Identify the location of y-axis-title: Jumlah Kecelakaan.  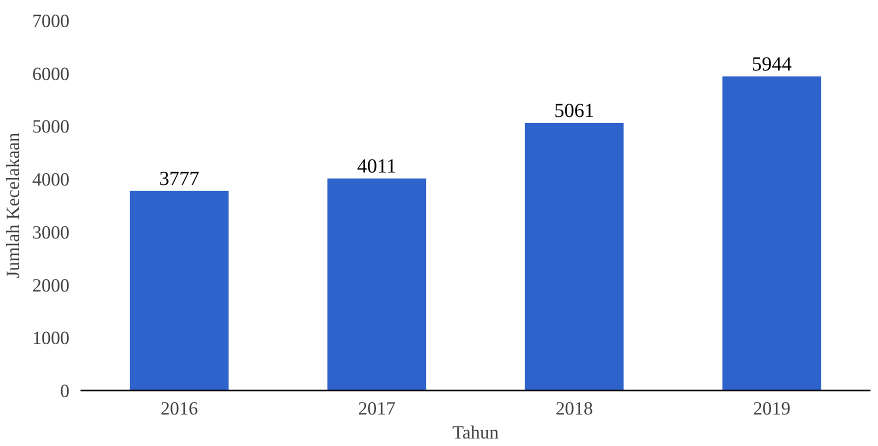
(13, 205).